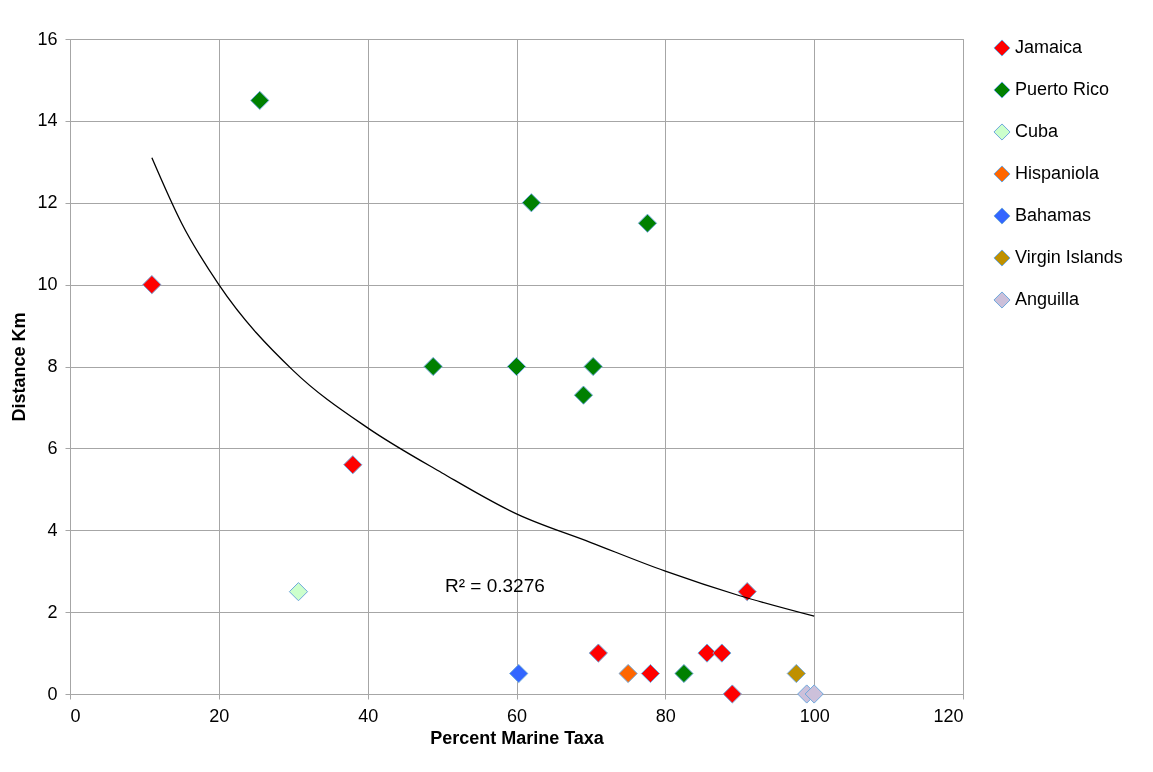  I want to click on y-tick-label: 2, so click(52, 611).